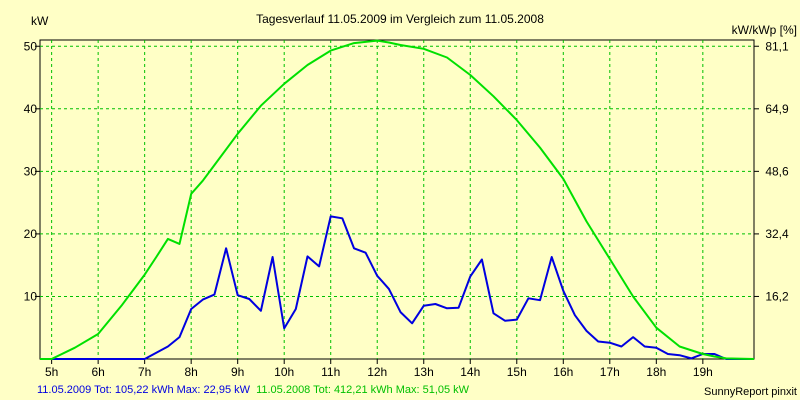 This screenshot has height=400, width=800. What do you see at coordinates (144, 372) in the screenshot?
I see `x-tick-label: 7h` at bounding box center [144, 372].